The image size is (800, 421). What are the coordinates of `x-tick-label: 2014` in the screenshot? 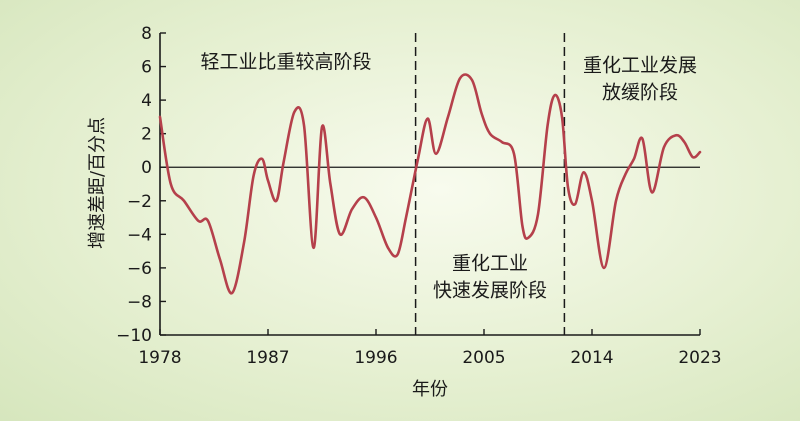 It's located at (591, 358).